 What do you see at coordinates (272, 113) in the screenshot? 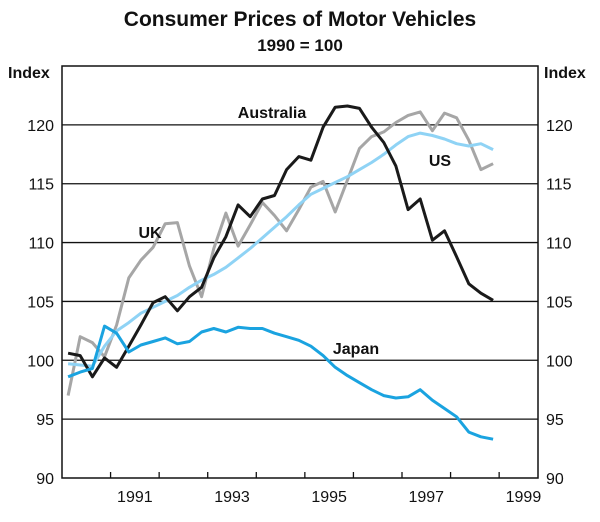
I see `series-label-australia: Australia` at bounding box center [272, 113].